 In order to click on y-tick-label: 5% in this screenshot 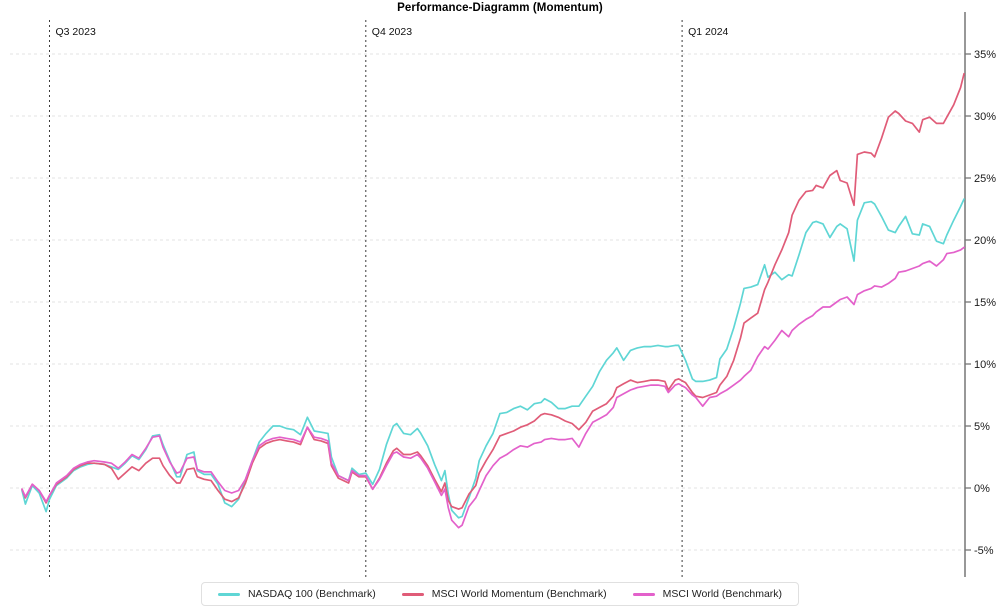, I will do `click(982, 427)`.